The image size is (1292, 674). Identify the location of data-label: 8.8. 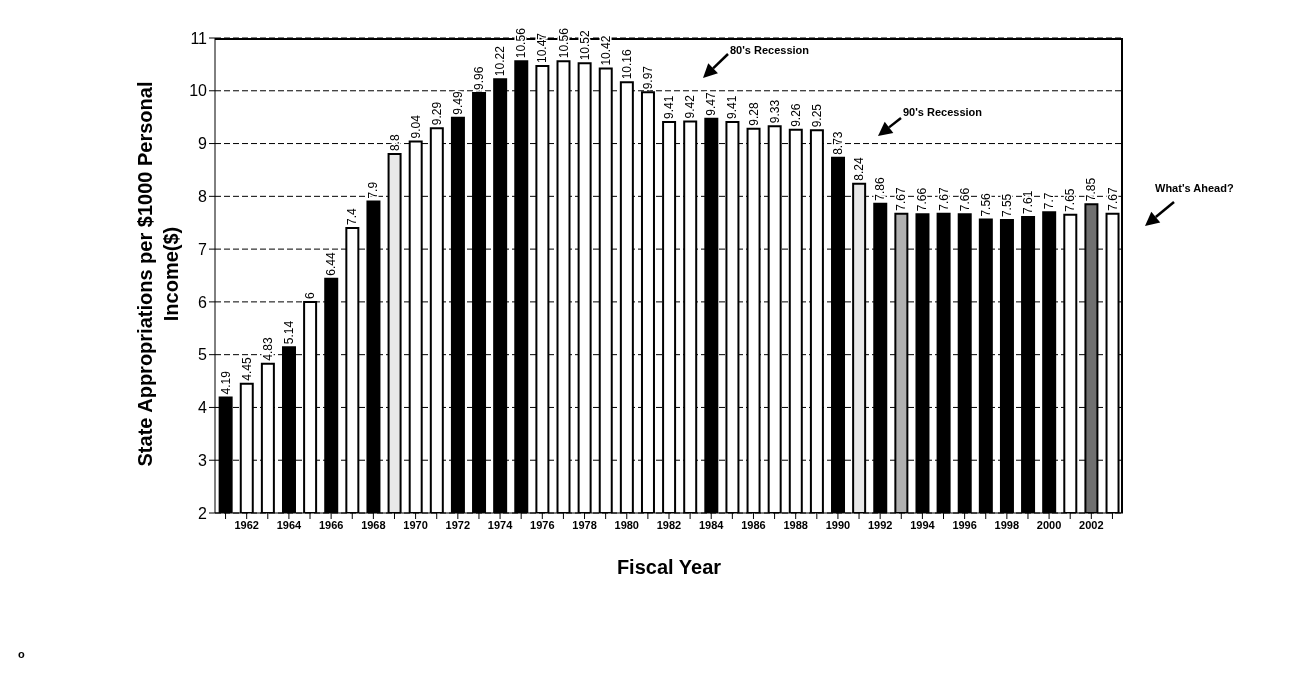
(394, 143).